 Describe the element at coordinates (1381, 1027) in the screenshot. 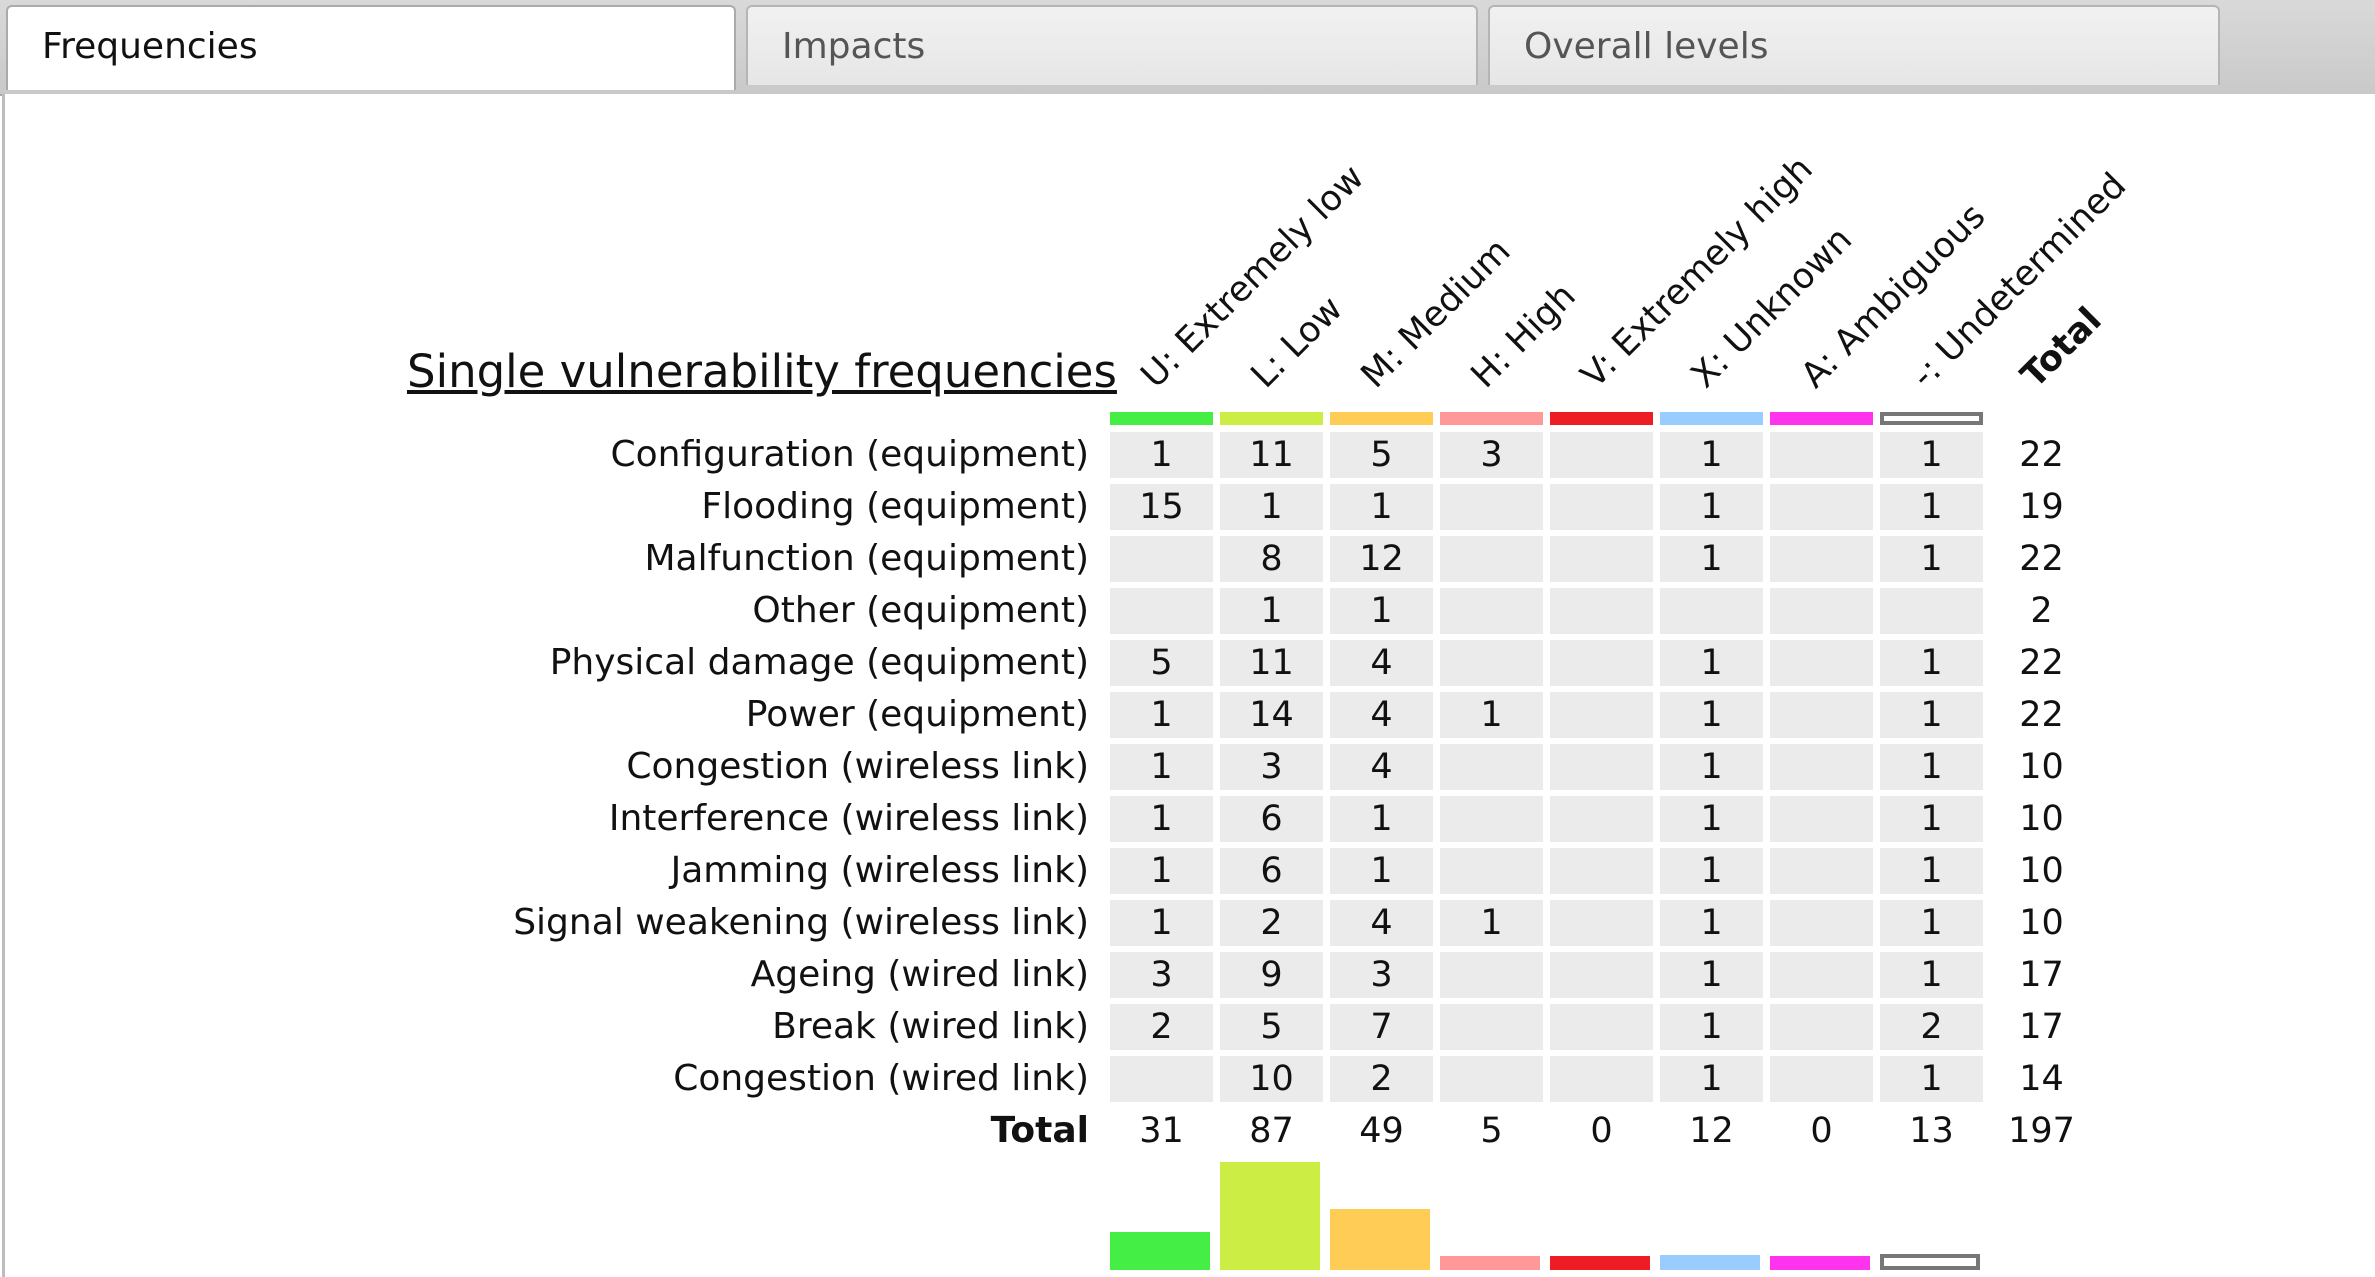

I see `table-cell: 7` at that location.